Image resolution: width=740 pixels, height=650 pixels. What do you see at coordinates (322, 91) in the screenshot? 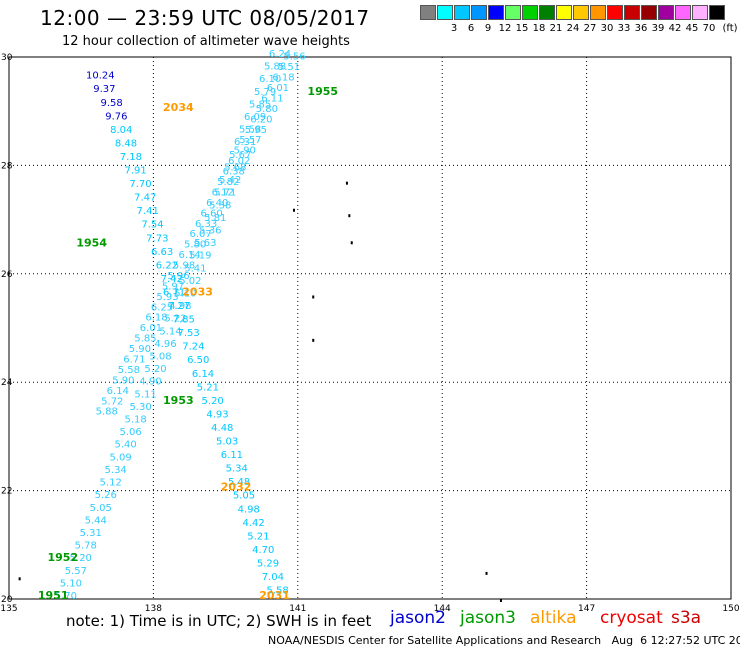
I see `time-label: 1955` at bounding box center [322, 91].